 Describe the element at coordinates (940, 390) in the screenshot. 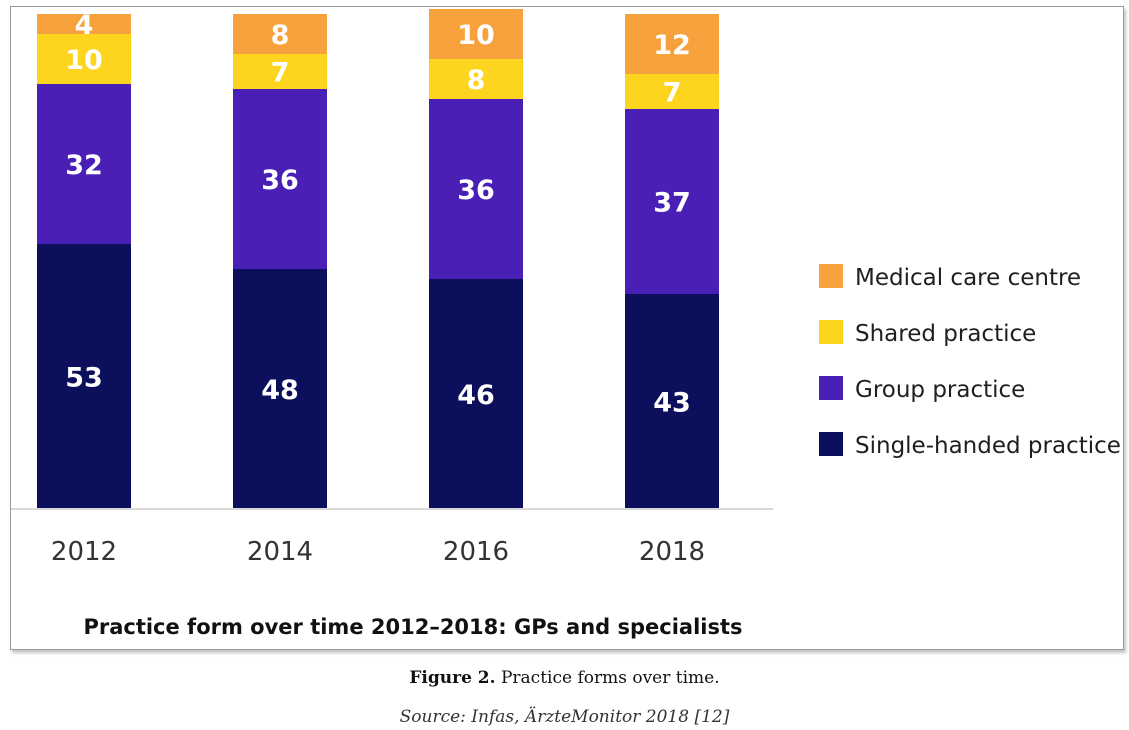

I see `legend-label-2: Group practice` at that location.